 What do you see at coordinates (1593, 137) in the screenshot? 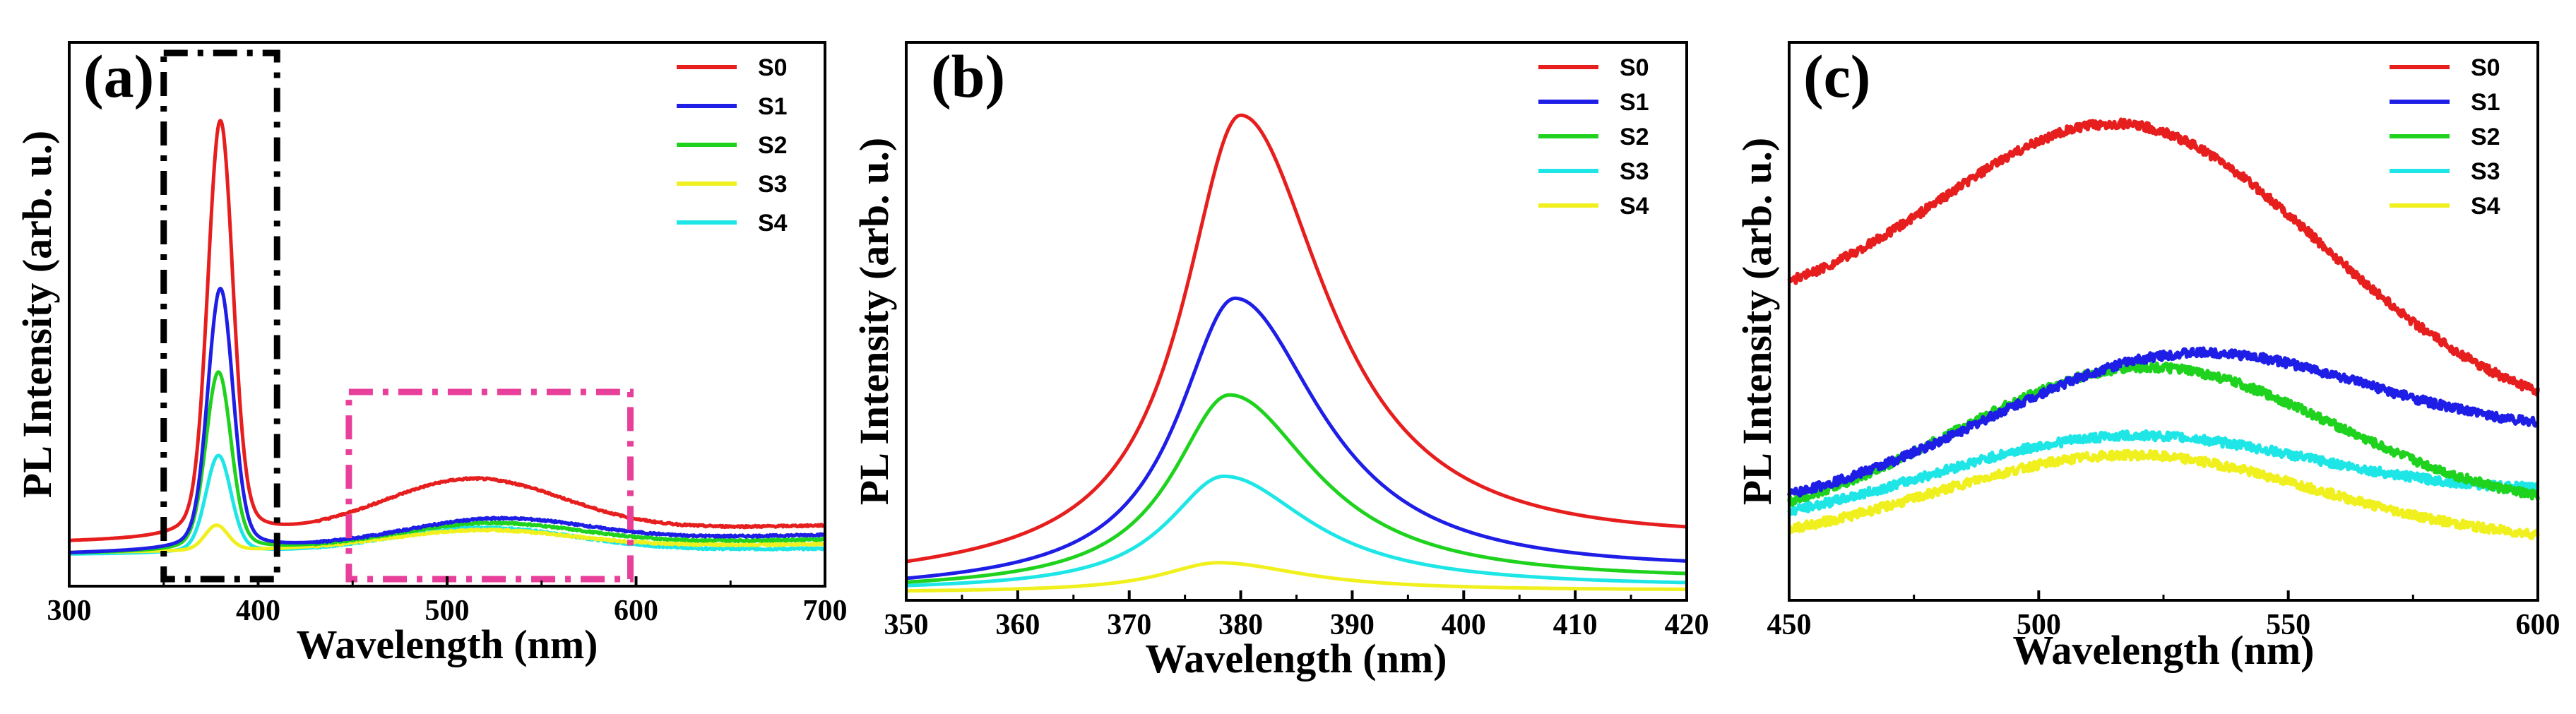
I see `panel-b-legend: S0 S1 S2 S3 S4` at bounding box center [1593, 137].